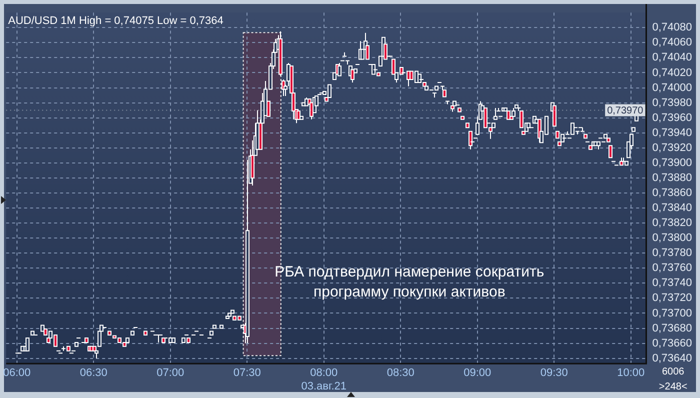  What do you see at coordinates (672, 72) in the screenshot?
I see `y-tick-label: 0,74020` at bounding box center [672, 72].